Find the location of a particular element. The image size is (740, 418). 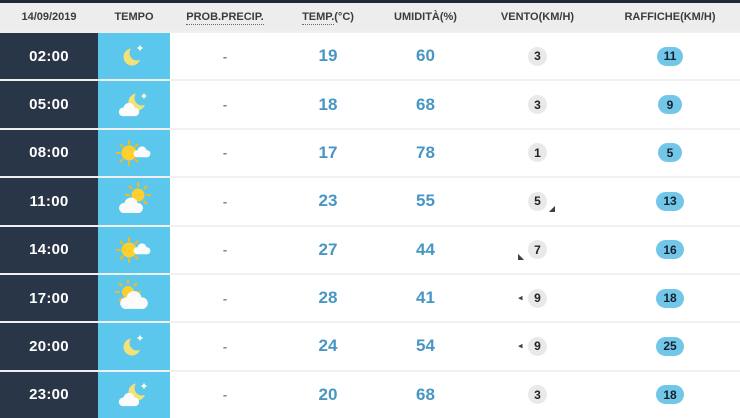

humidity-cell: 60 is located at coordinates (425, 56).